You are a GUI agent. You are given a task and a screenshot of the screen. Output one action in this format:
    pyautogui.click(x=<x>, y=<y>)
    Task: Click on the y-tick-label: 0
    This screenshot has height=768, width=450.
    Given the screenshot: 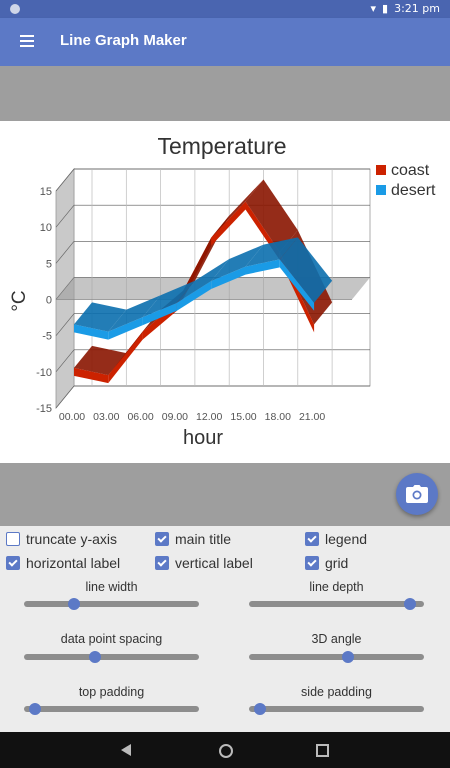 What is the action you would take?
    pyautogui.click(x=49, y=301)
    